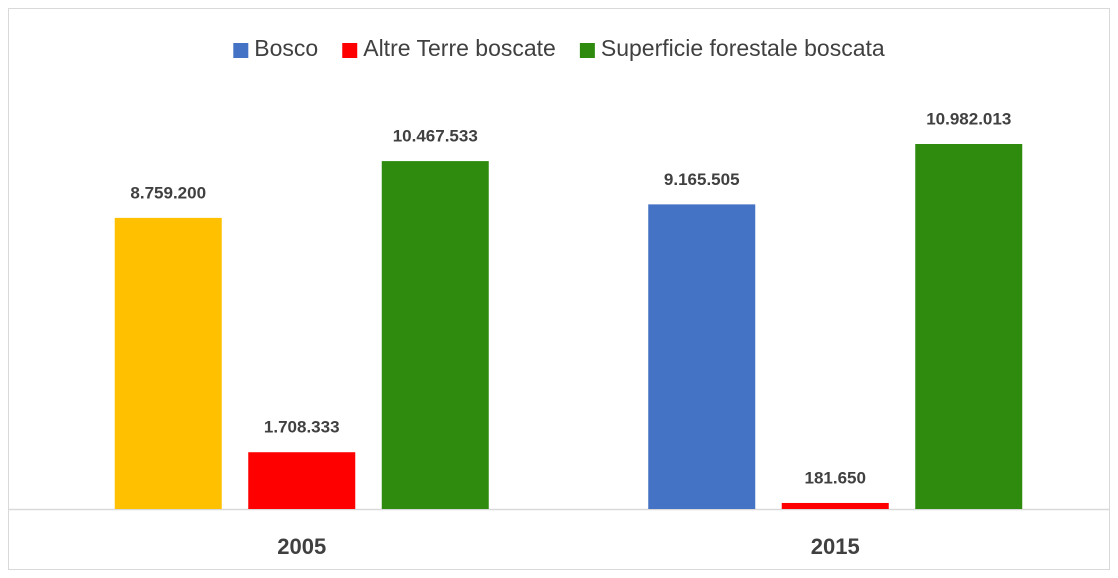 Image resolution: width=1118 pixels, height=578 pixels. I want to click on x-tick-label: 2015, so click(835, 546).